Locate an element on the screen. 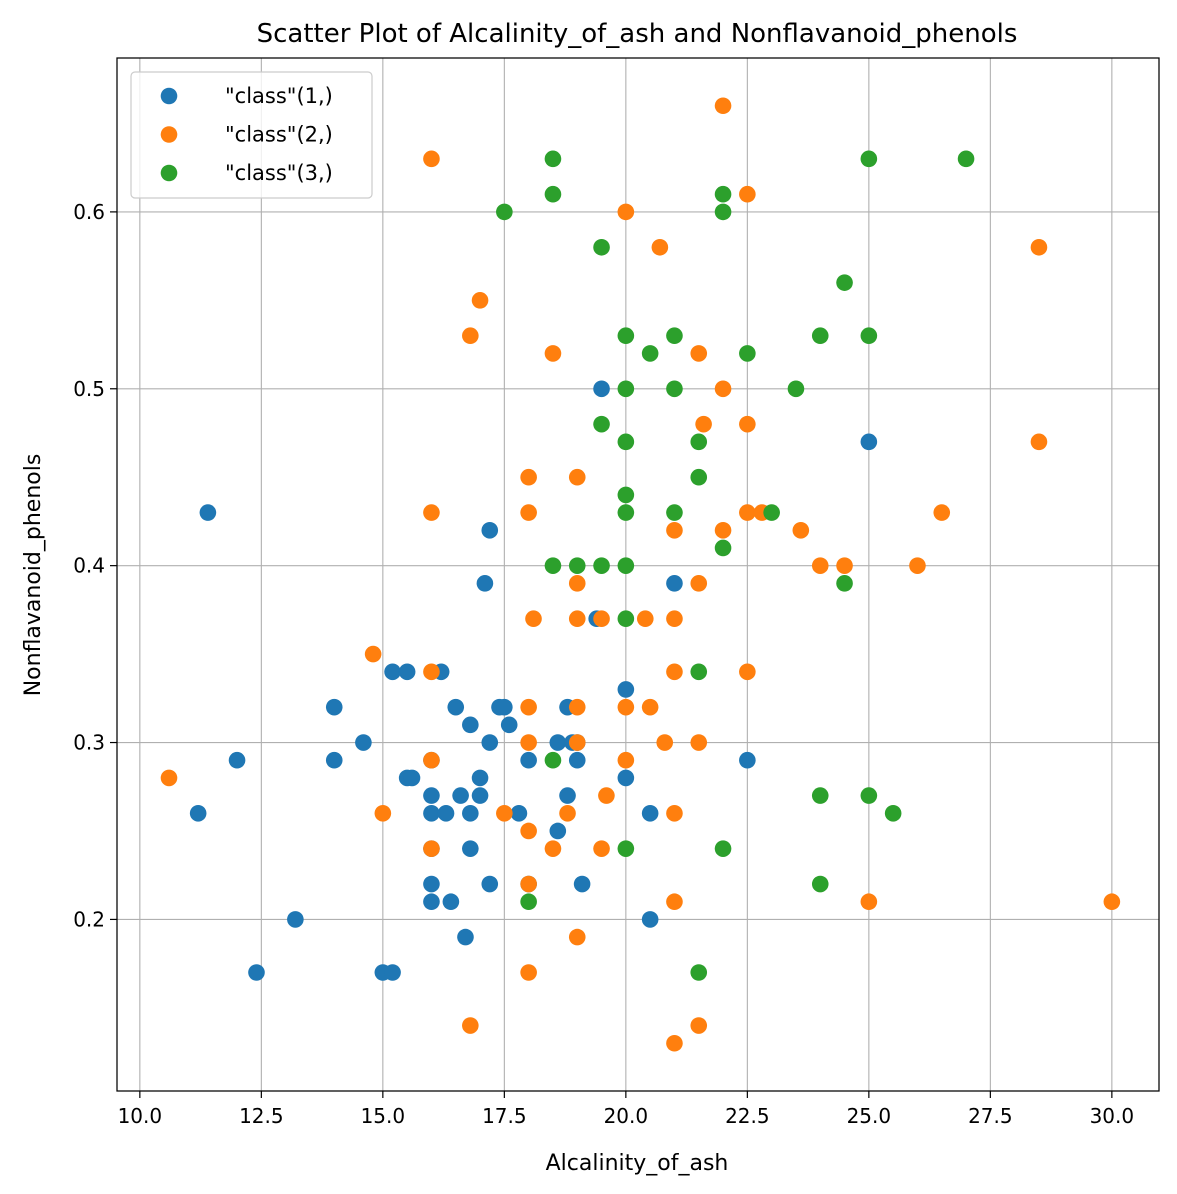 The image size is (1177, 1194). y-tick-label: 0.5 is located at coordinates (89, 389).